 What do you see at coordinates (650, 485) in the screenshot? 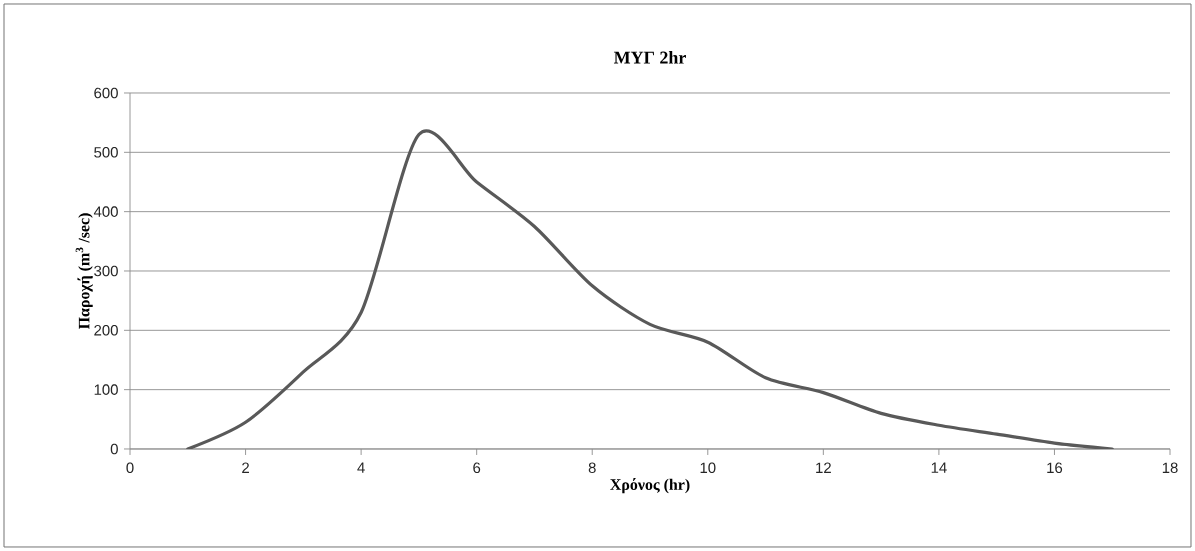
I see `x-axis-title: Χρόνος (hr)` at bounding box center [650, 485].